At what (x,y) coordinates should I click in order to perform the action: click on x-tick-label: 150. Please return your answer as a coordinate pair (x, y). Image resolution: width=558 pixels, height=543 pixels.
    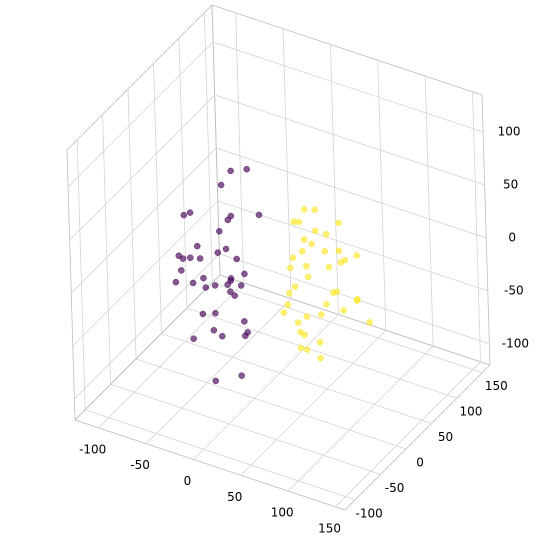
    Looking at the image, I should click on (329, 528).